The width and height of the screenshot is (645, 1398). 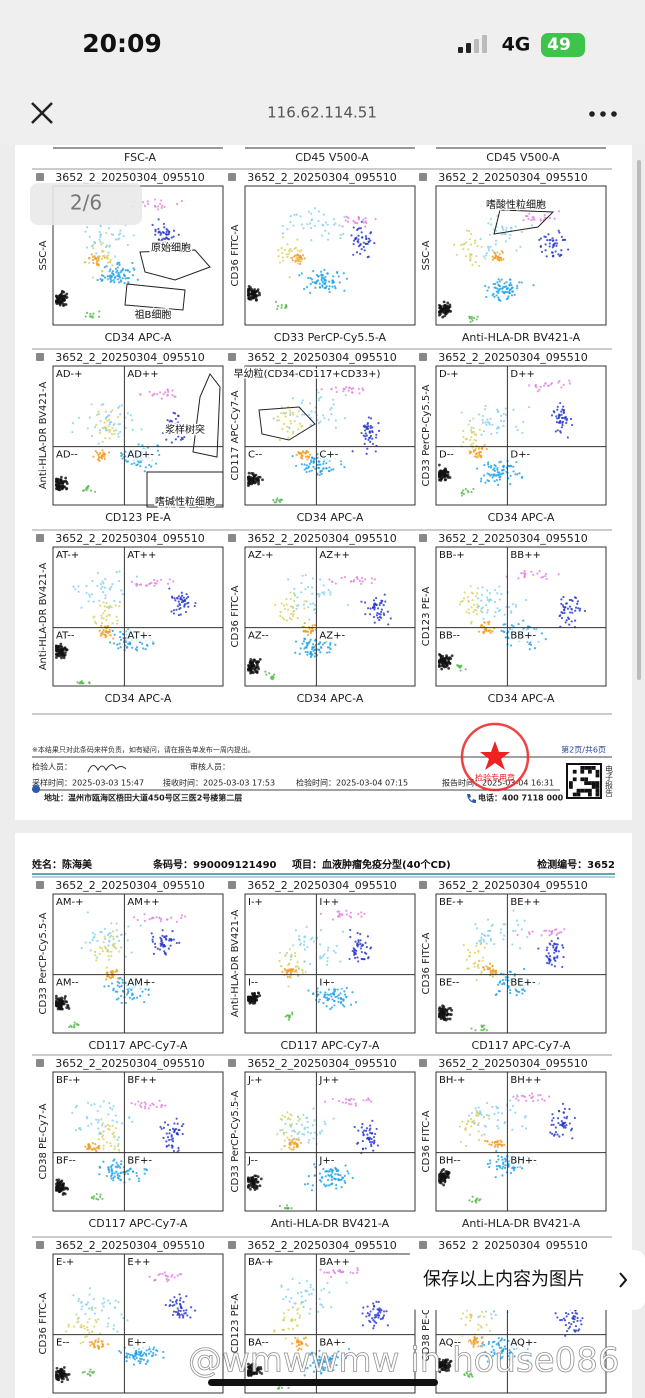 I want to click on quadrant-label: D++, so click(x=522, y=374).